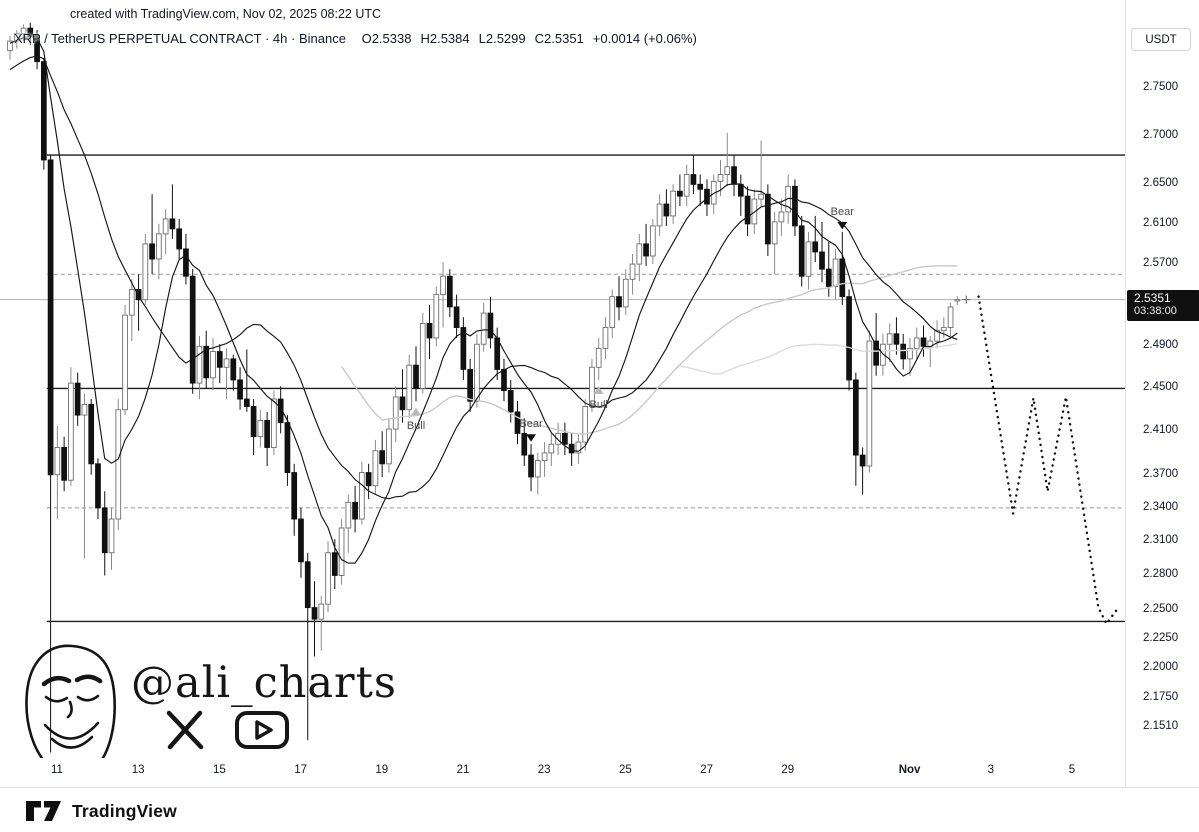 Image resolution: width=1199 pixels, height=832 pixels. What do you see at coordinates (1161, 697) in the screenshot?
I see `price-axis-label: 2.1750` at bounding box center [1161, 697].